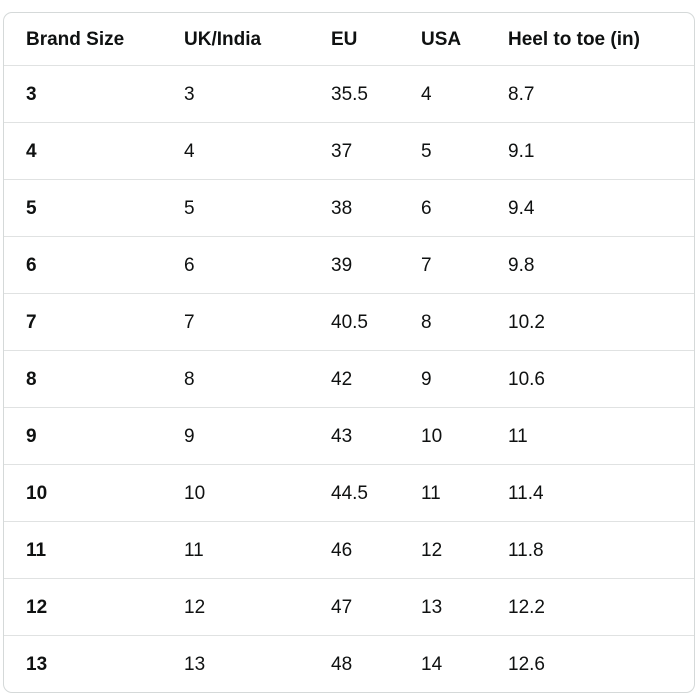 This screenshot has height=700, width=700. Describe the element at coordinates (94, 550) in the screenshot. I see `brand-size-cell: 11` at that location.